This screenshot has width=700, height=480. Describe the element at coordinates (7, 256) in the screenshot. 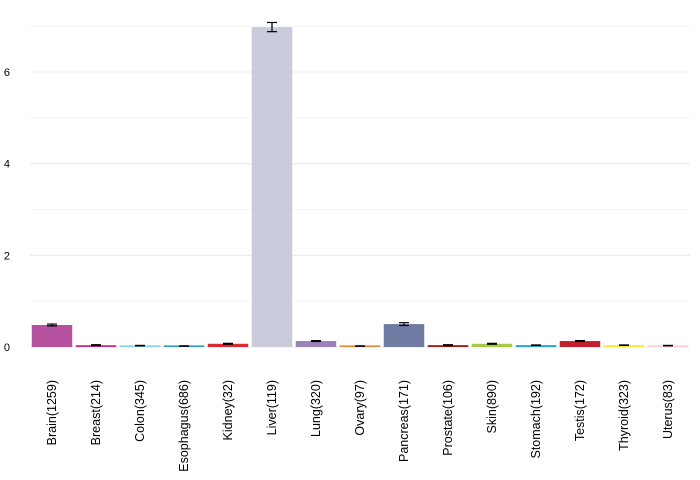

I see `y-tick-label: 2` at that location.